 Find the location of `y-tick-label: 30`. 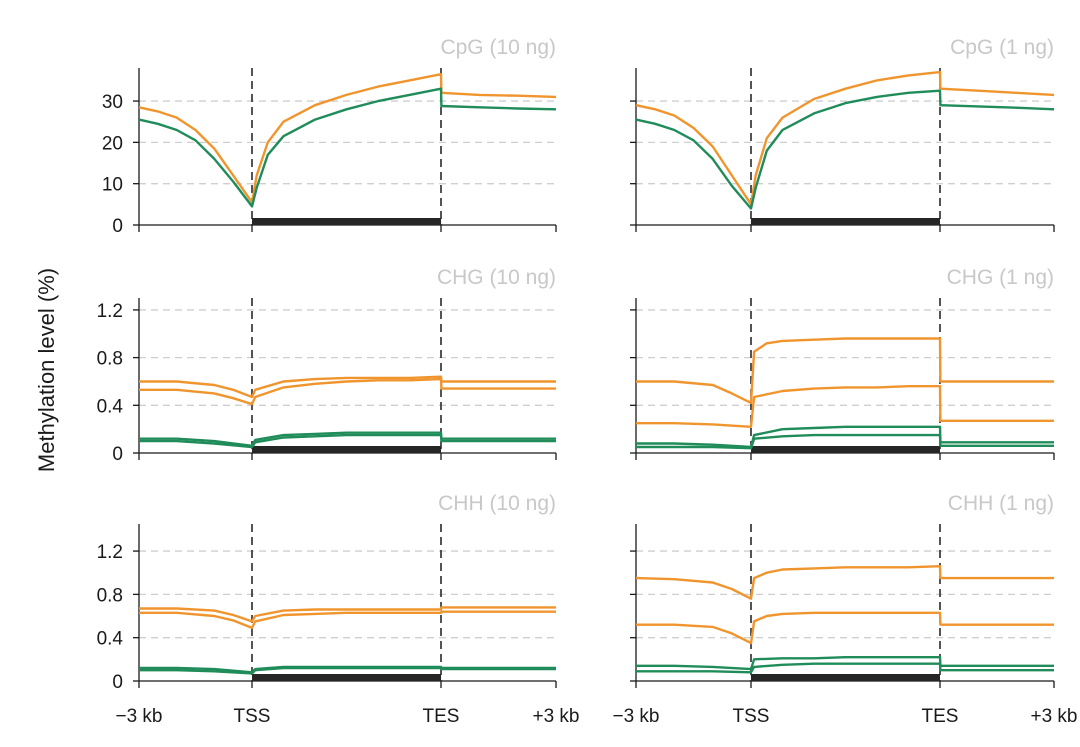

y-tick-label: 30 is located at coordinates (112, 102).